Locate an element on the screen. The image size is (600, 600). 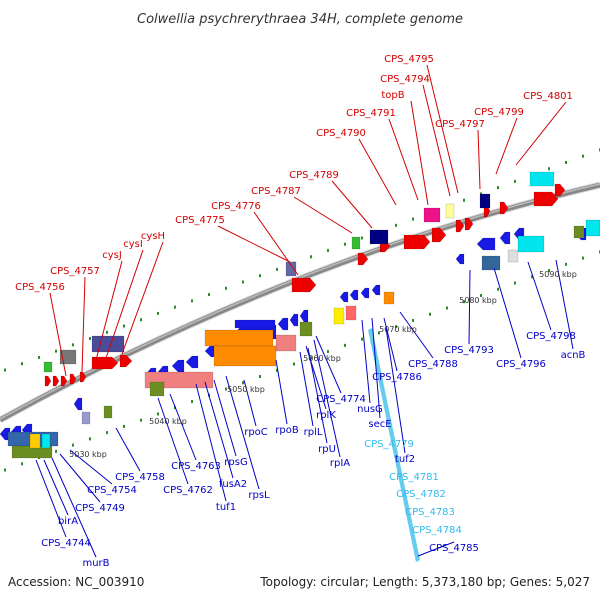
top-label-cps-4797: CPS_4797 is located at coordinates (460, 124).